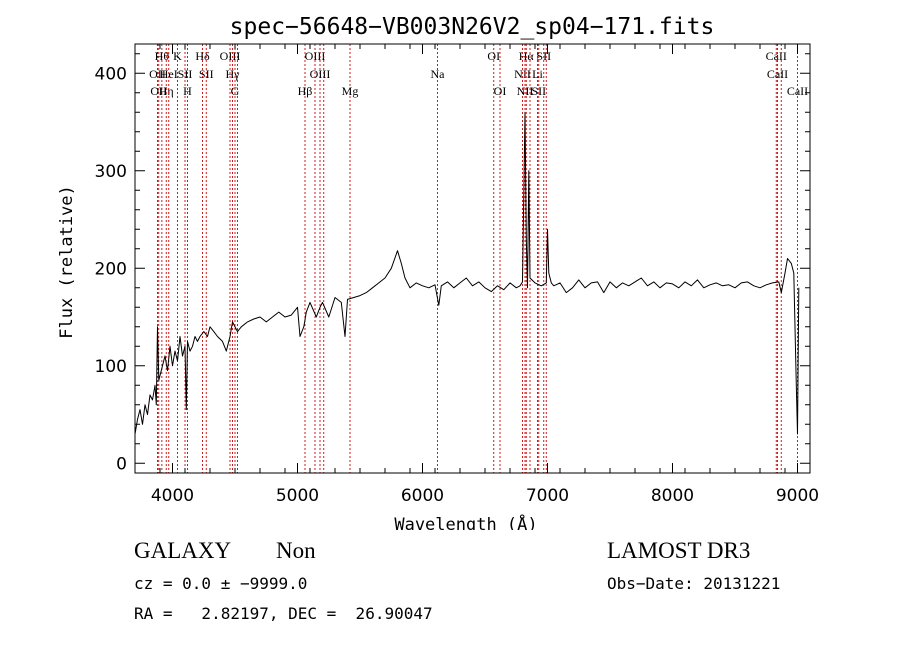 The image size is (900, 649). Describe the element at coordinates (797, 496) in the screenshot. I see `x-tick-label: 9000` at that location.